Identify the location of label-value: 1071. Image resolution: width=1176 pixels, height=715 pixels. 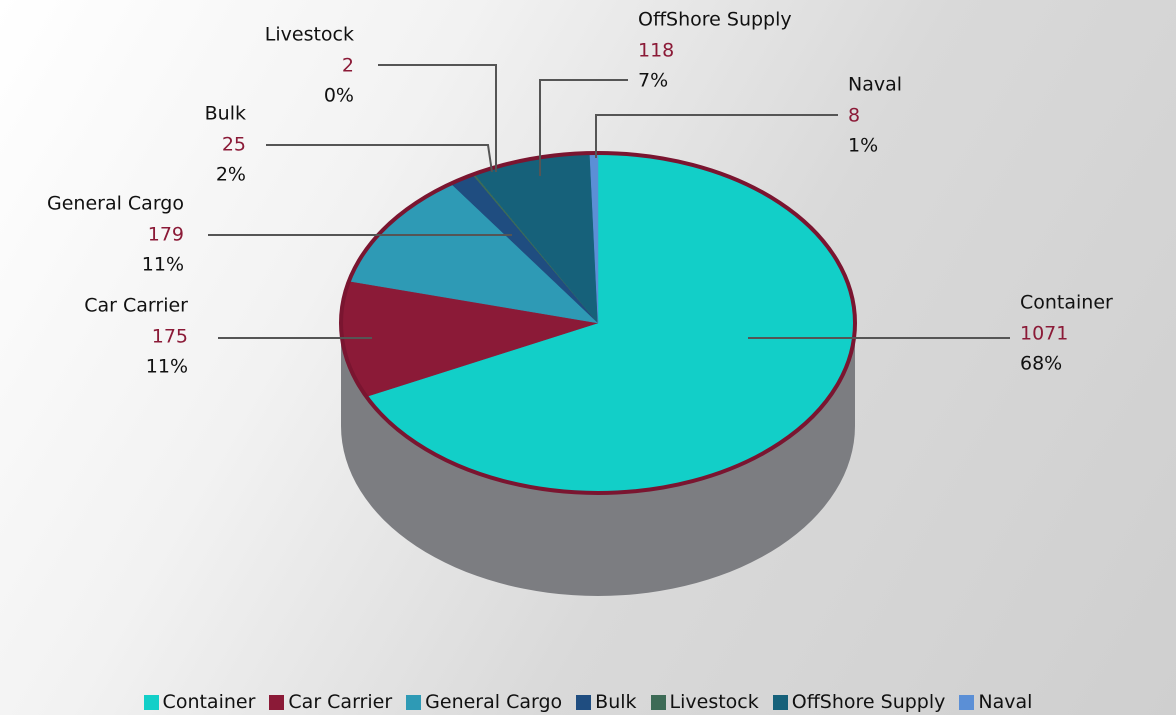
(1044, 334).